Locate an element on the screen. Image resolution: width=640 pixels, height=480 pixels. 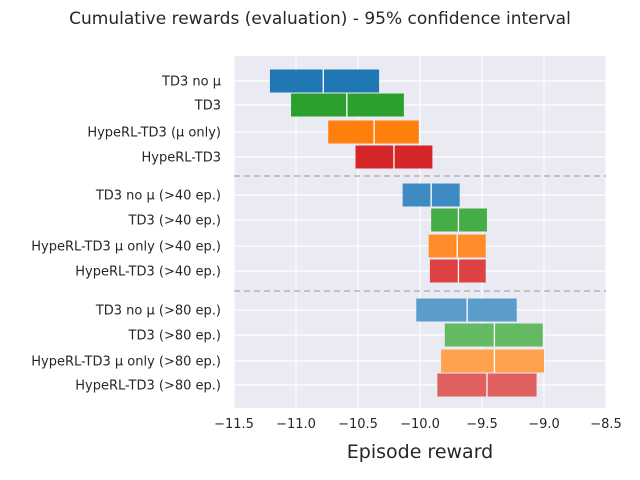
x-tick-label: −10.5 is located at coordinates (358, 424).